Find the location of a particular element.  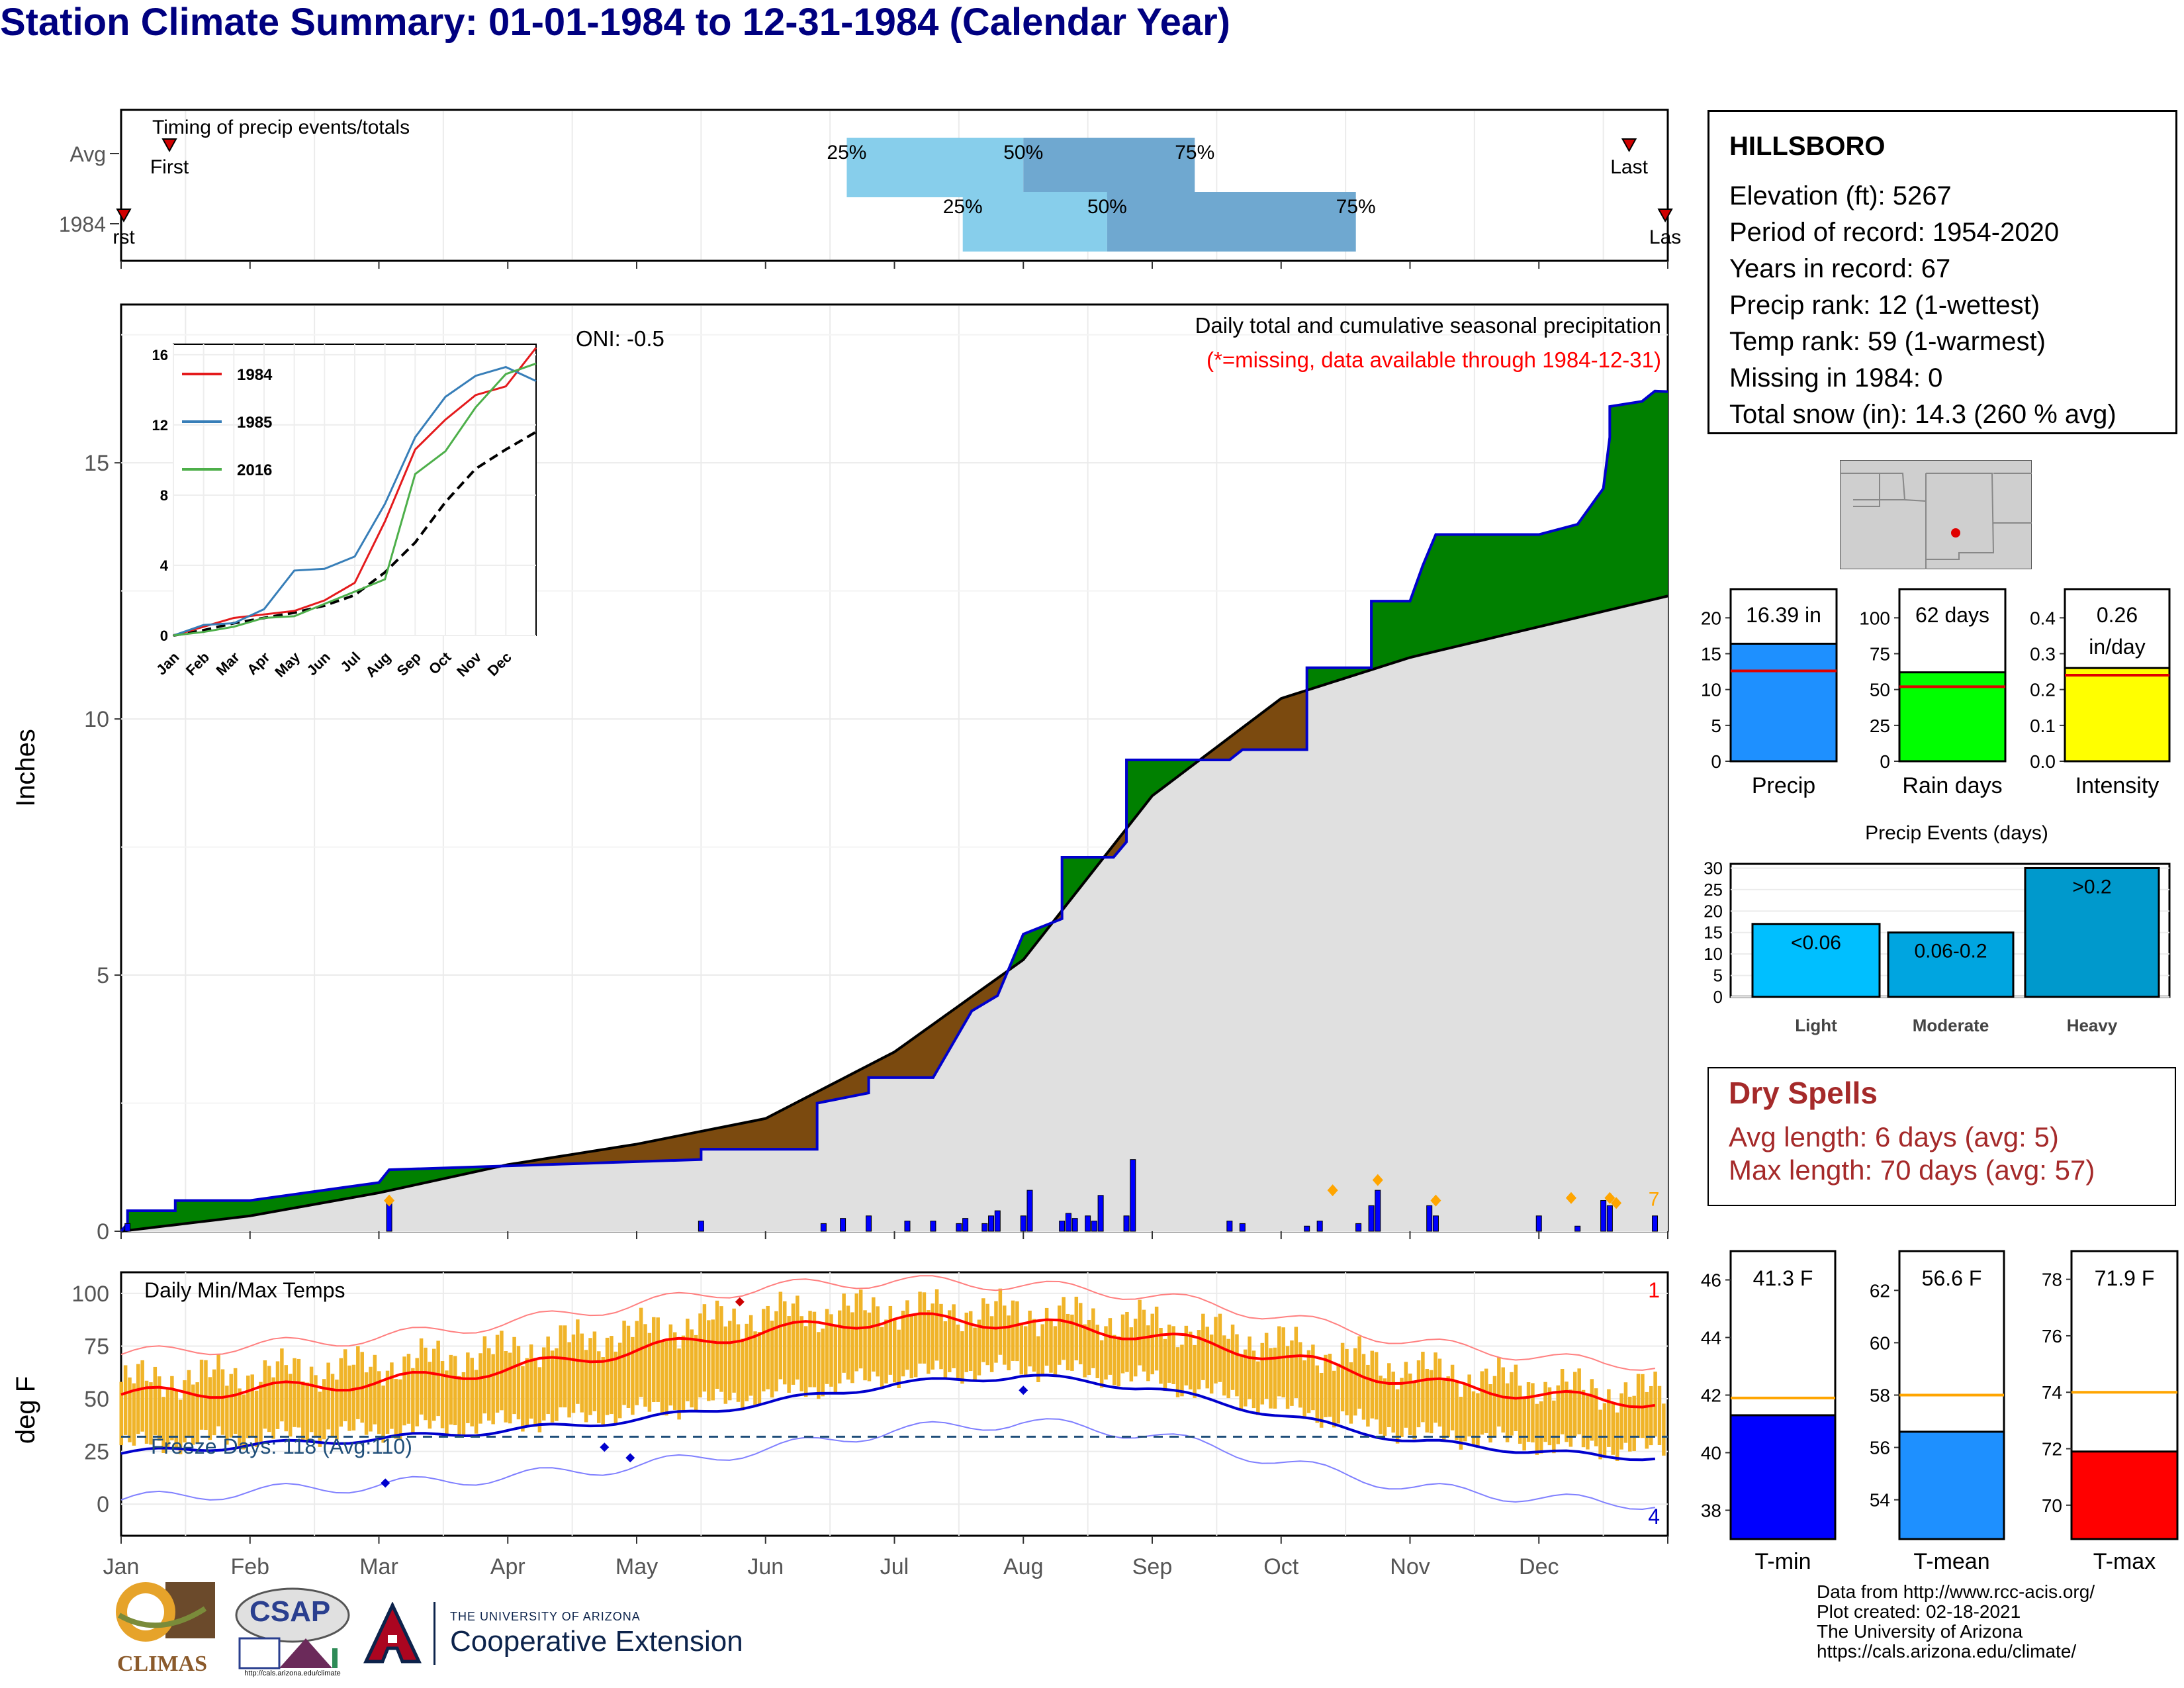

month-label: Jun is located at coordinates (765, 1566).